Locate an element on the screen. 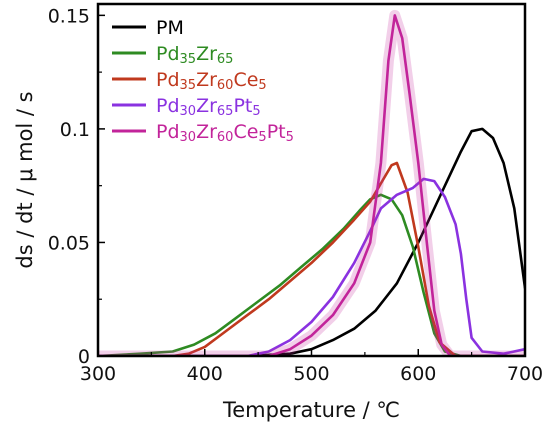  legend-label-2: Pd35Zr60Ce5 is located at coordinates (211, 81).